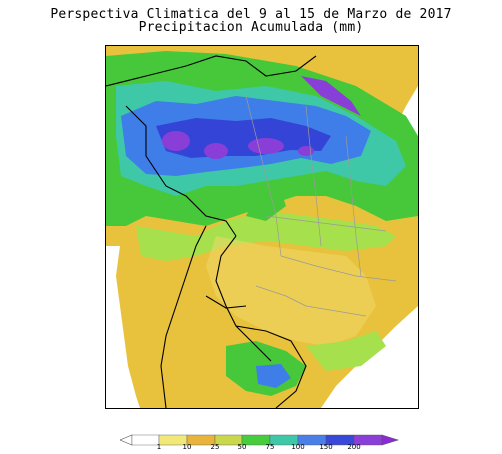 This screenshot has width=502, height=454. What do you see at coordinates (298, 447) in the screenshot?
I see `colorbar-tick-100: 100` at bounding box center [298, 447].